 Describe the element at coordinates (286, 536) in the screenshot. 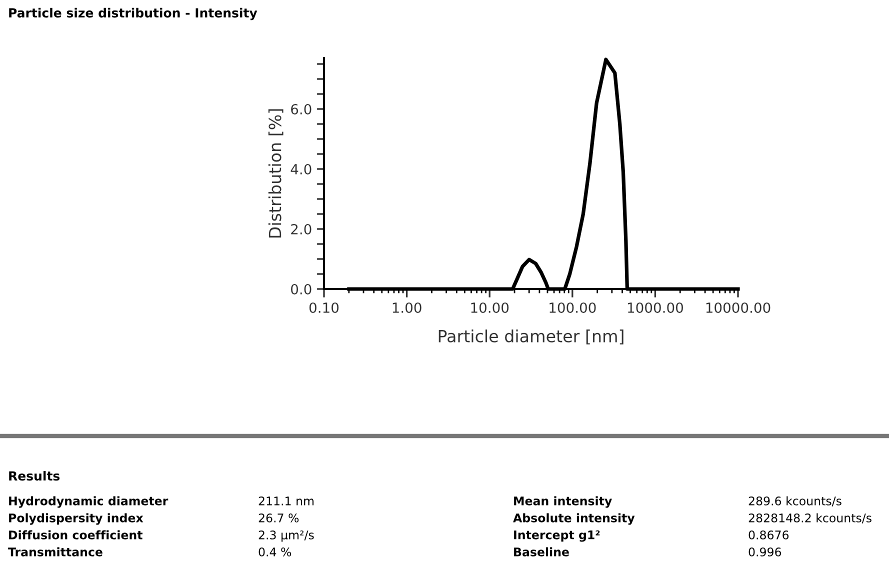

I see `text: 2.3 µm²/s` at that location.